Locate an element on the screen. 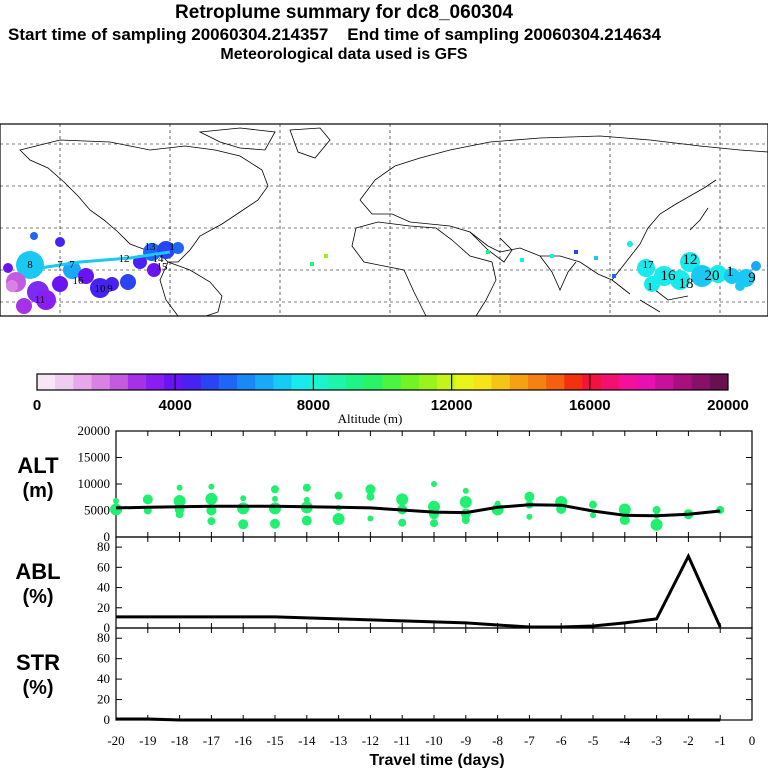  plume-day-label: 11 is located at coordinates (40, 300).